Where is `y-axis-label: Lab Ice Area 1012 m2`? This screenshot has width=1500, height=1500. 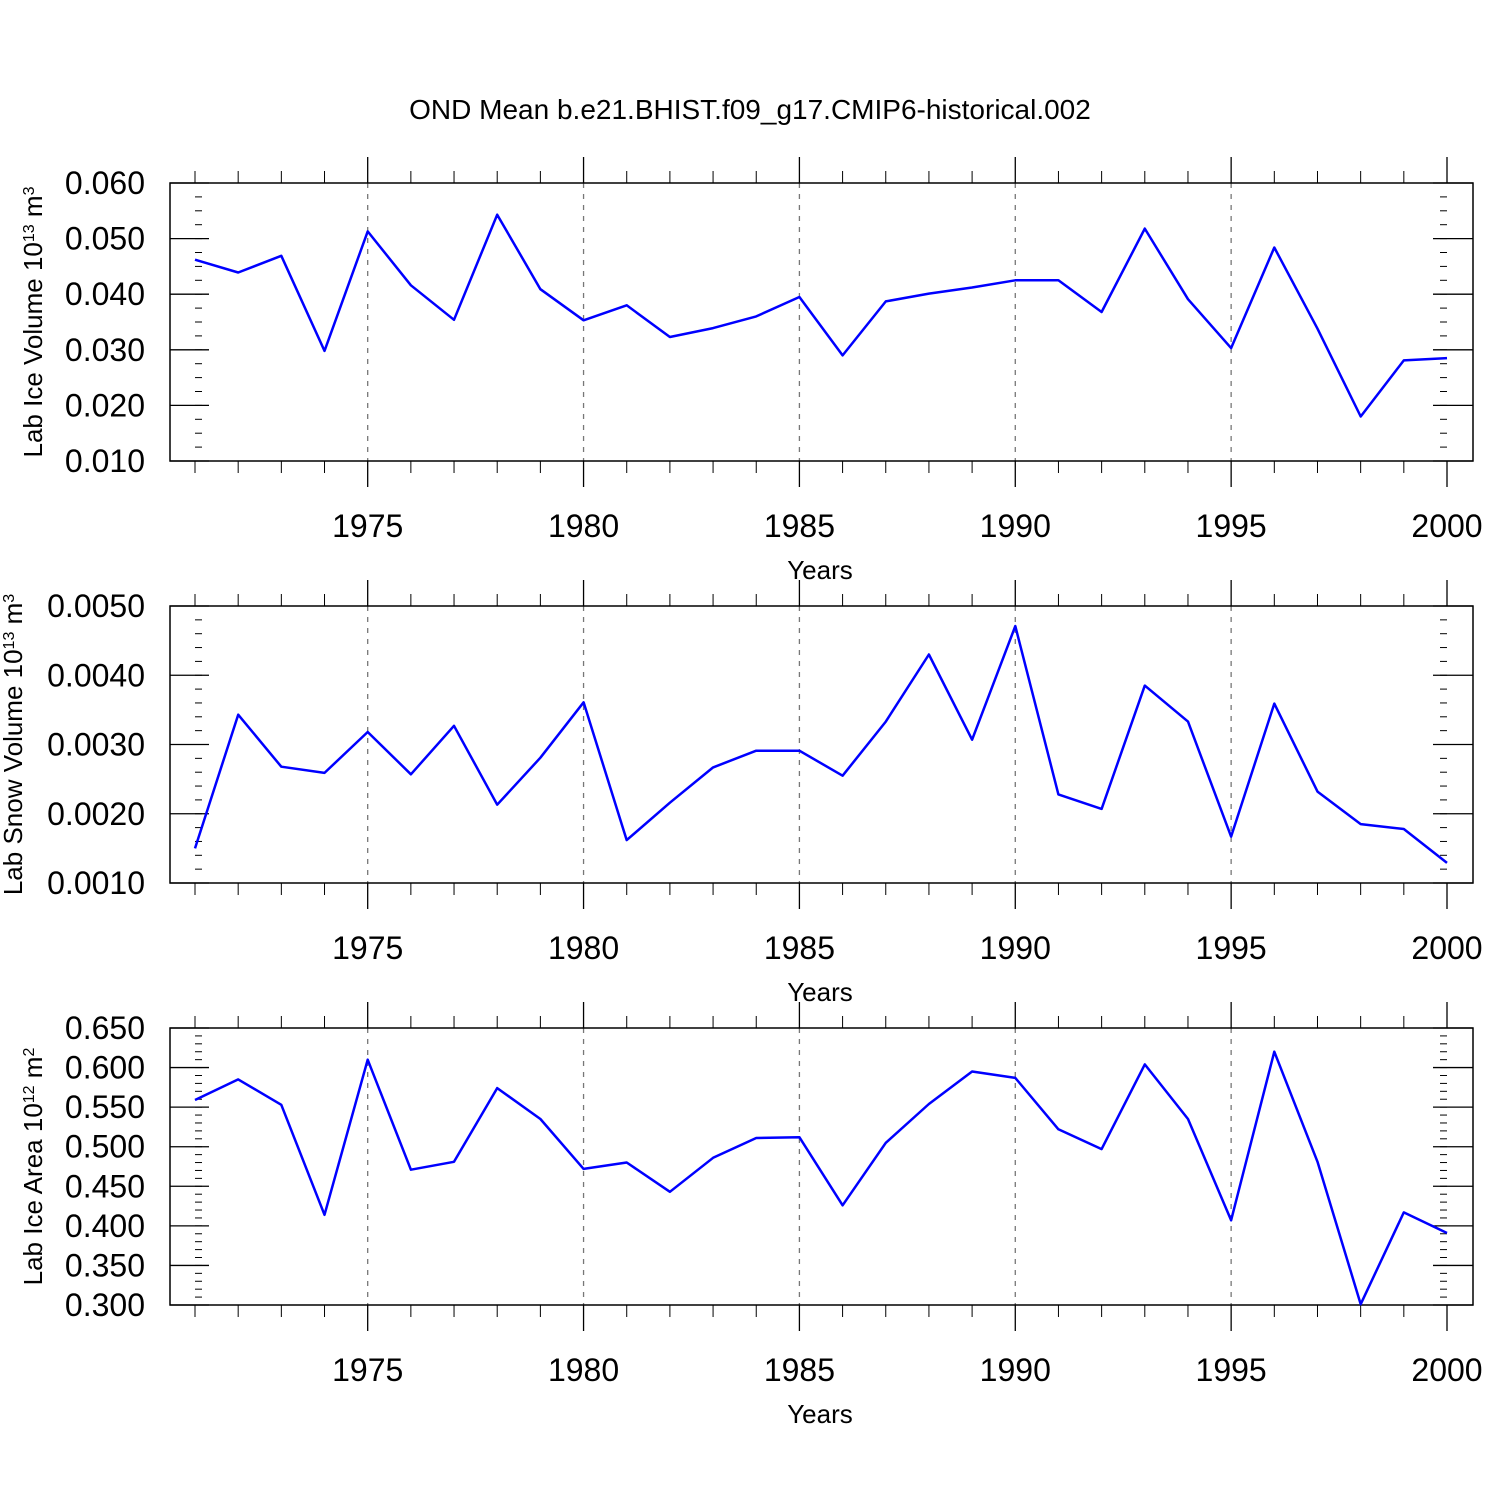
y-axis-label: Lab Ice Area 1012 m2 is located at coordinates (33, 1167).